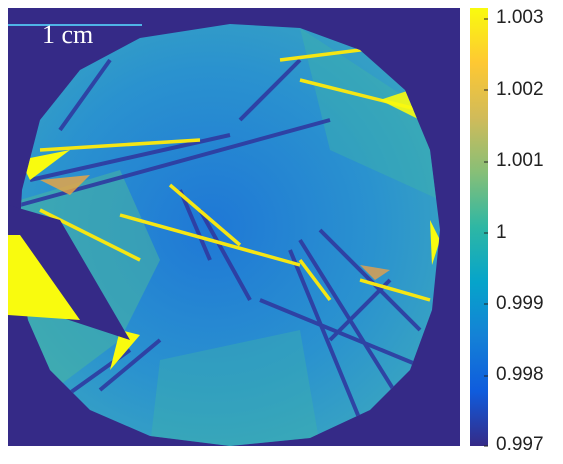 Image resolution: width=563 pixels, height=464 pixels. What do you see at coordinates (520, 17) in the screenshot?
I see `colorbar-tick-label: 1.003` at bounding box center [520, 17].